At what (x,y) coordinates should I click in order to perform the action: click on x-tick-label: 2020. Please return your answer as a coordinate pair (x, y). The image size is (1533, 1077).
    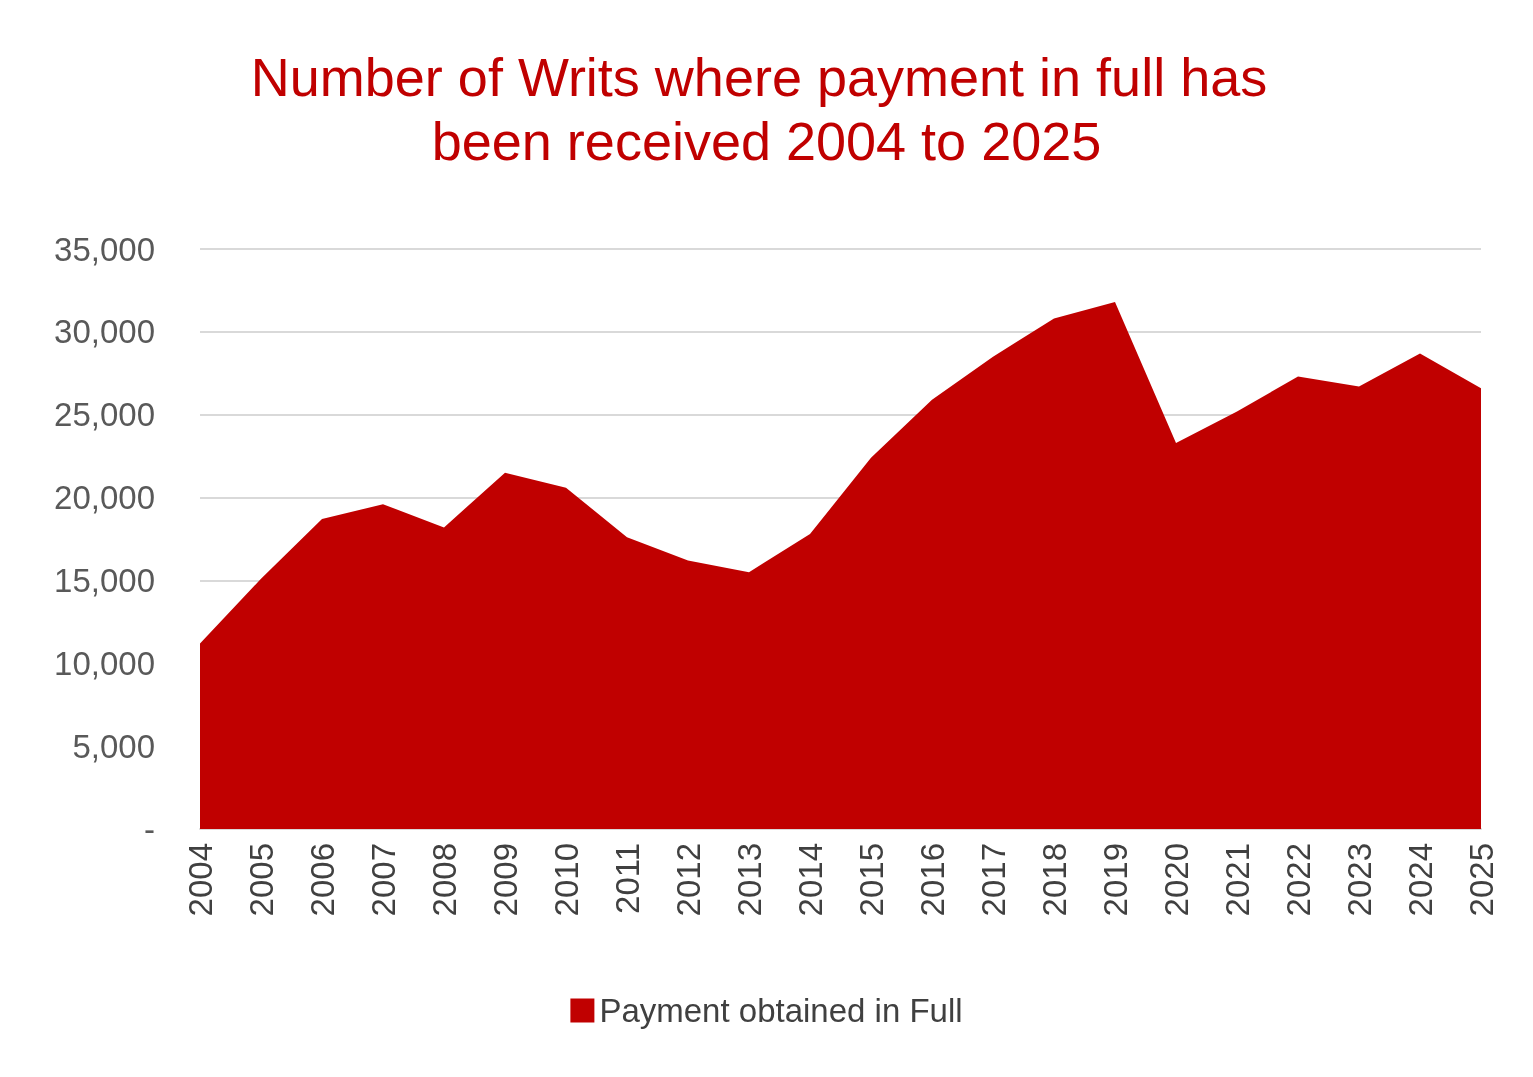
    Looking at the image, I should click on (1176, 880).